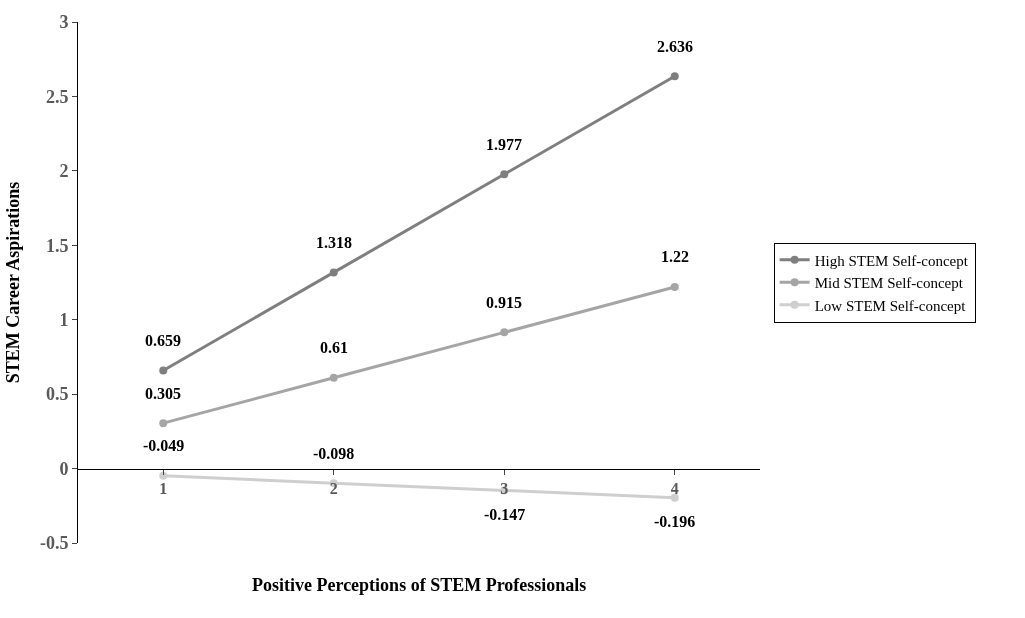  I want to click on y-tick-label: 0.5, so click(57, 394).